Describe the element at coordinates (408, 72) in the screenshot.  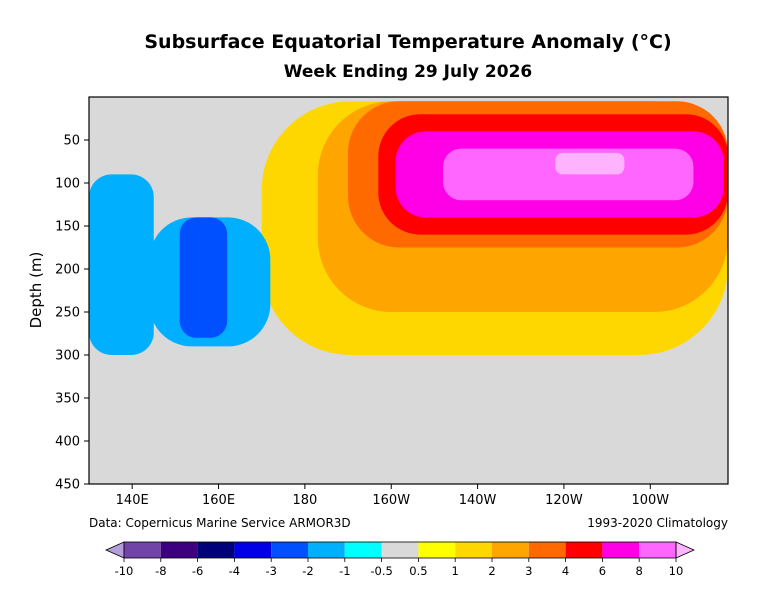
I see `chart-subtitle: Week Ending 29 July 2026` at that location.